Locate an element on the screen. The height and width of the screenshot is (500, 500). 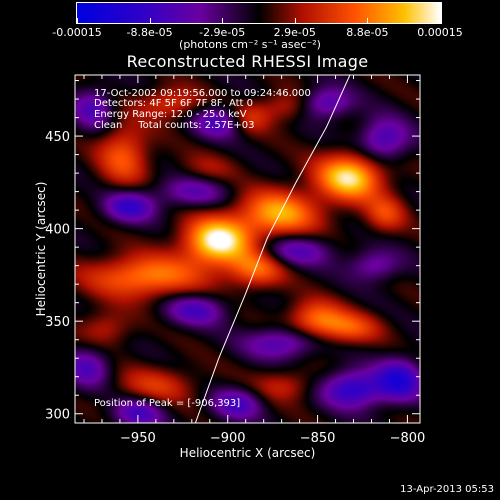
y-tick-label: 350 is located at coordinates (57, 322).